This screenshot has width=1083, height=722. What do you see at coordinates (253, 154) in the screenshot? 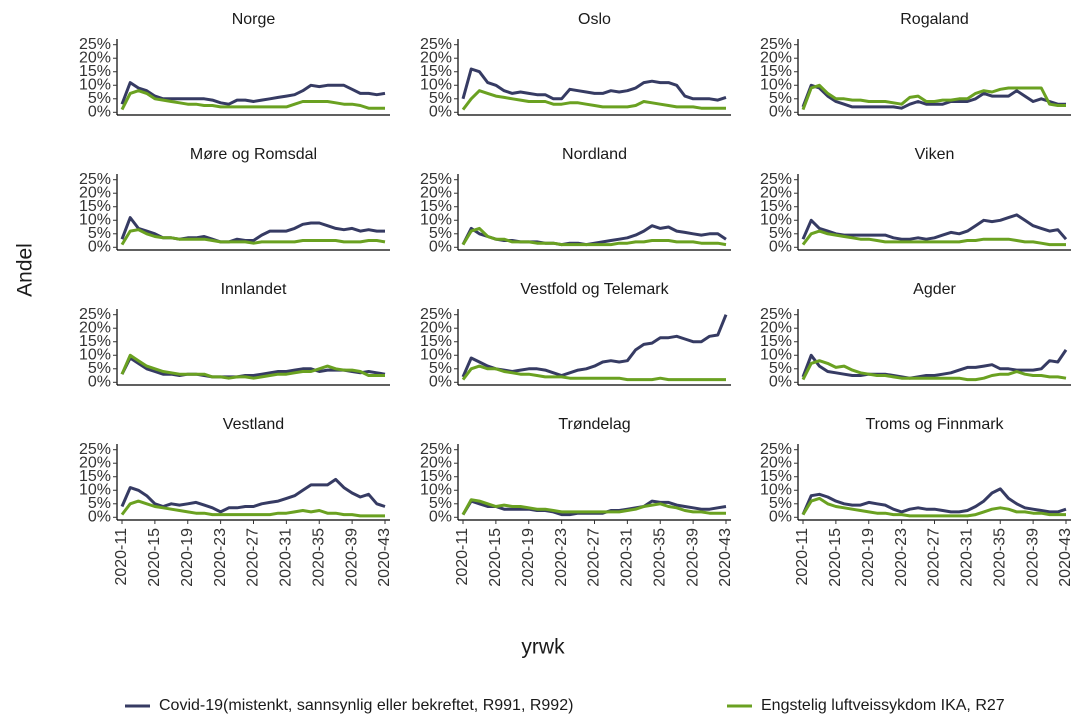
I see `panel-title: Møre og Romsdal` at bounding box center [253, 154].